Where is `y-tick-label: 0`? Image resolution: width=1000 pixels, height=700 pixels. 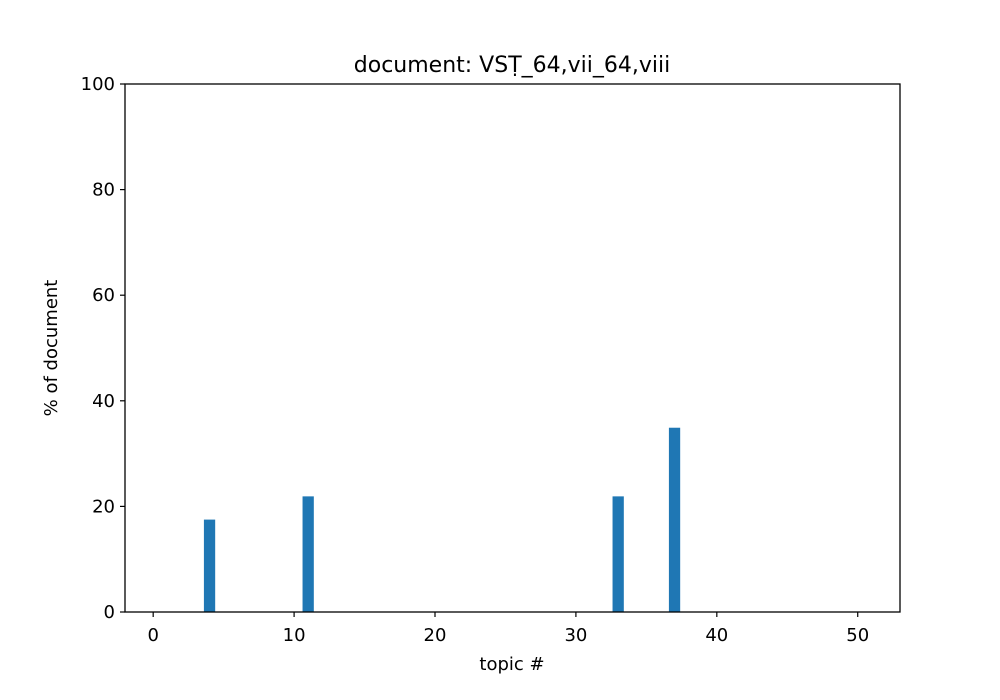
y-tick-label: 0 is located at coordinates (109, 612).